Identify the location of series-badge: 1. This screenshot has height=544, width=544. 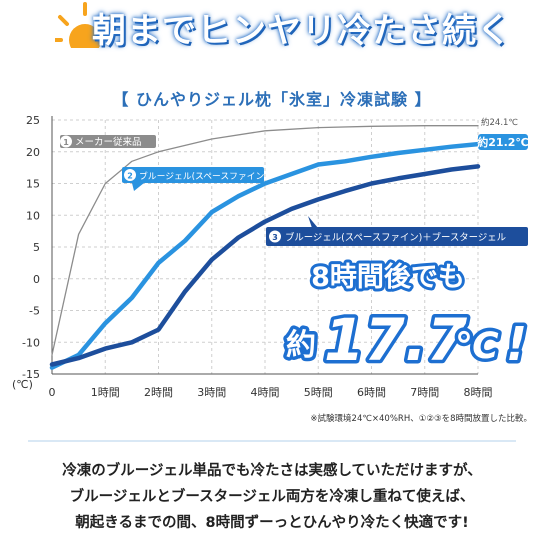
(66, 141).